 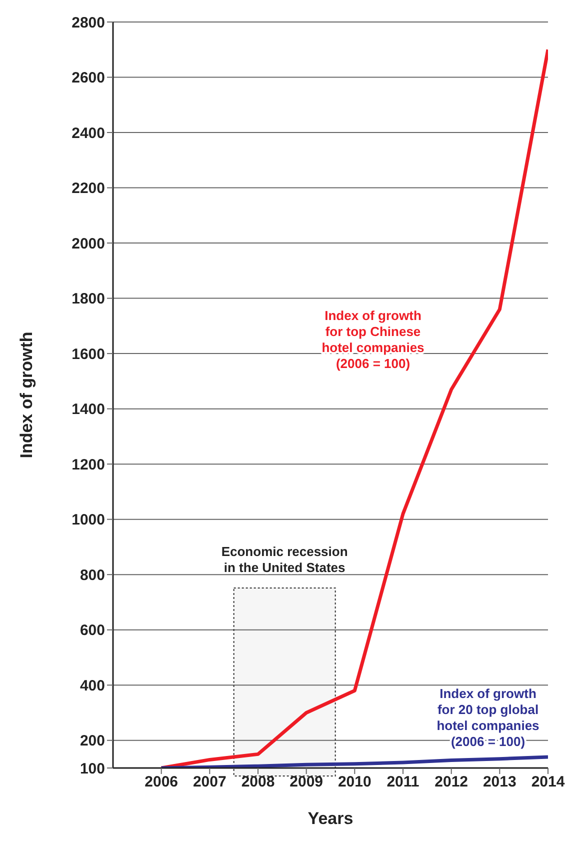 I want to click on y-tick-label: 2600, so click(x=88, y=78).